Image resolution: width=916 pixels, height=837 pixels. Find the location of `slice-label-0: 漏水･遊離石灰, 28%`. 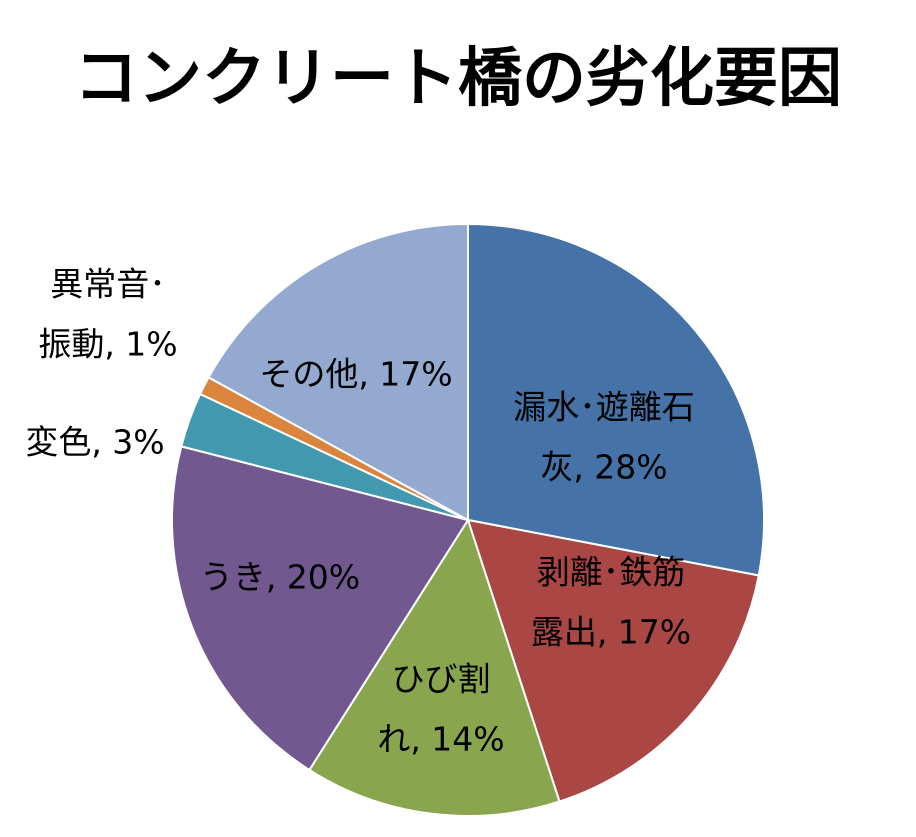

slice-label-0: 漏水･遊離石灰, 28% is located at coordinates (604, 437).